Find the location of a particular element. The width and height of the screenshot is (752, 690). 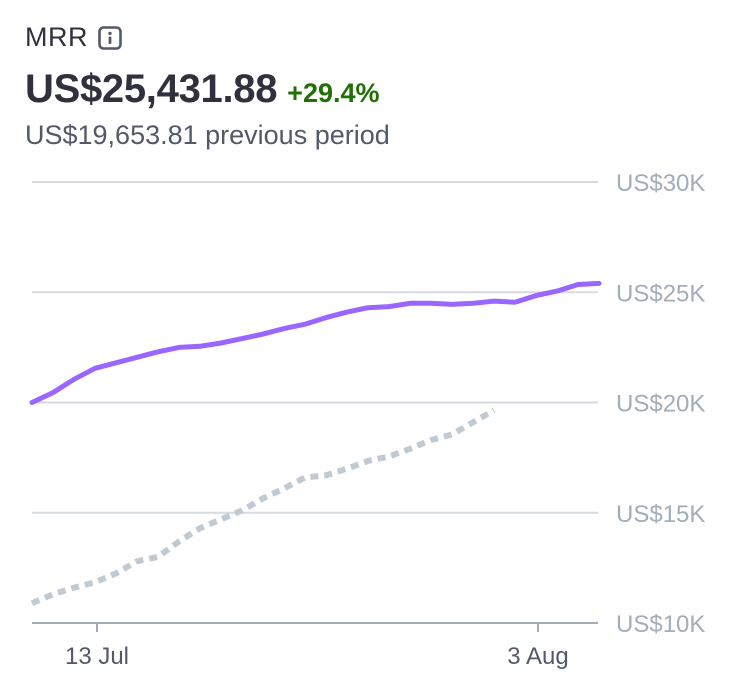

y-tick-label: US$20K is located at coordinates (660, 404).